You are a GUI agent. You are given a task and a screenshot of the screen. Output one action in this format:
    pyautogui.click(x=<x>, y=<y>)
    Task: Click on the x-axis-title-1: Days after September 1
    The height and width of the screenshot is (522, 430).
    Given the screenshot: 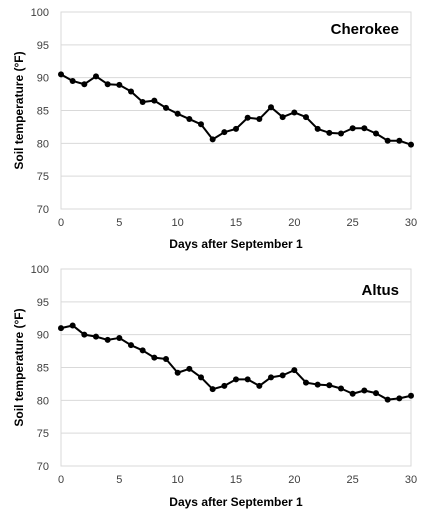 What is the action you would take?
    pyautogui.click(x=236, y=502)
    